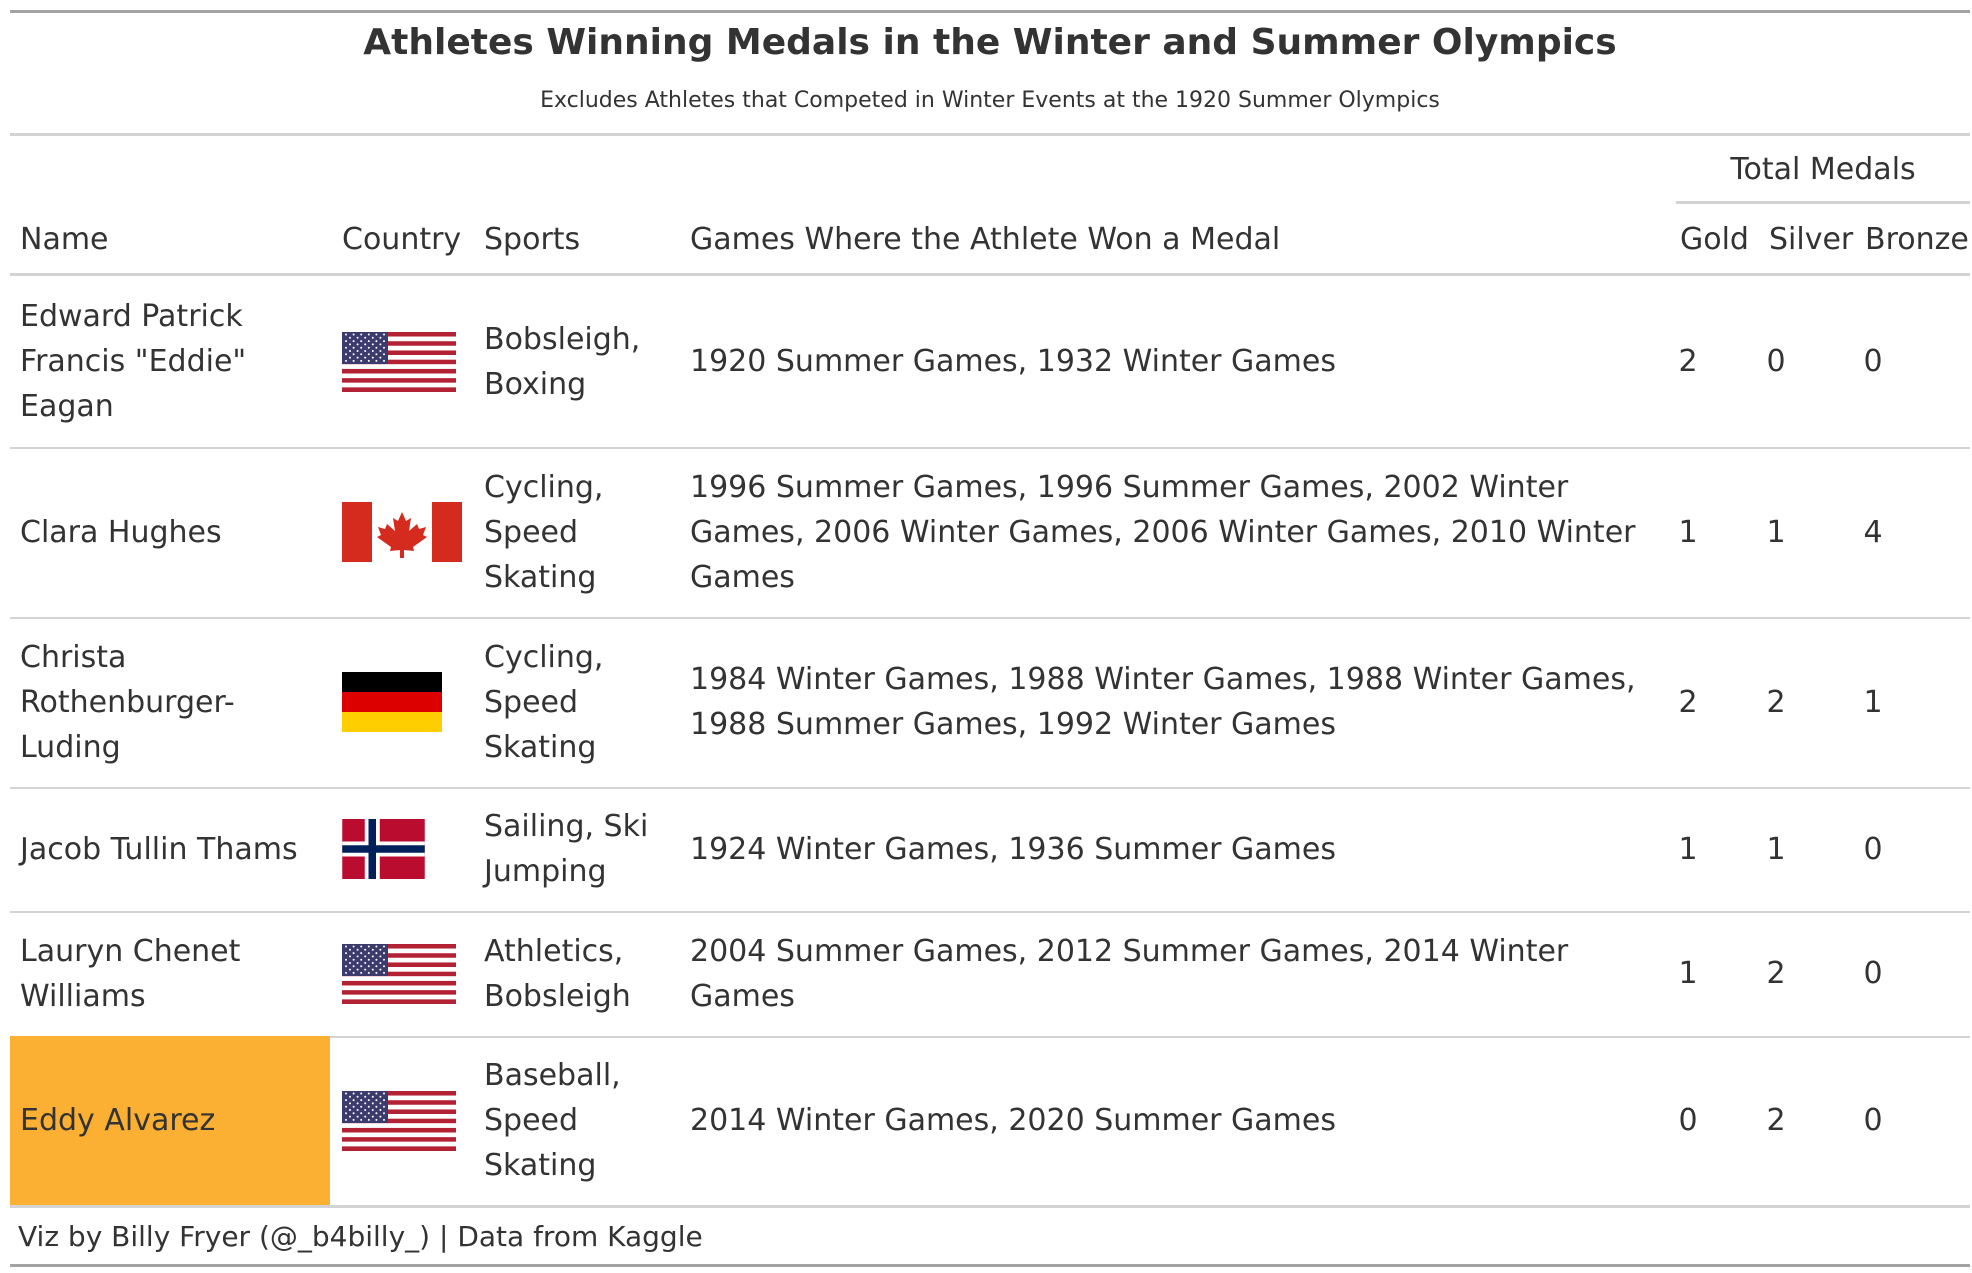  Describe the element at coordinates (985, 239) in the screenshot. I see `column-header-games: Games Where the Athlete Won a Medal` at that location.